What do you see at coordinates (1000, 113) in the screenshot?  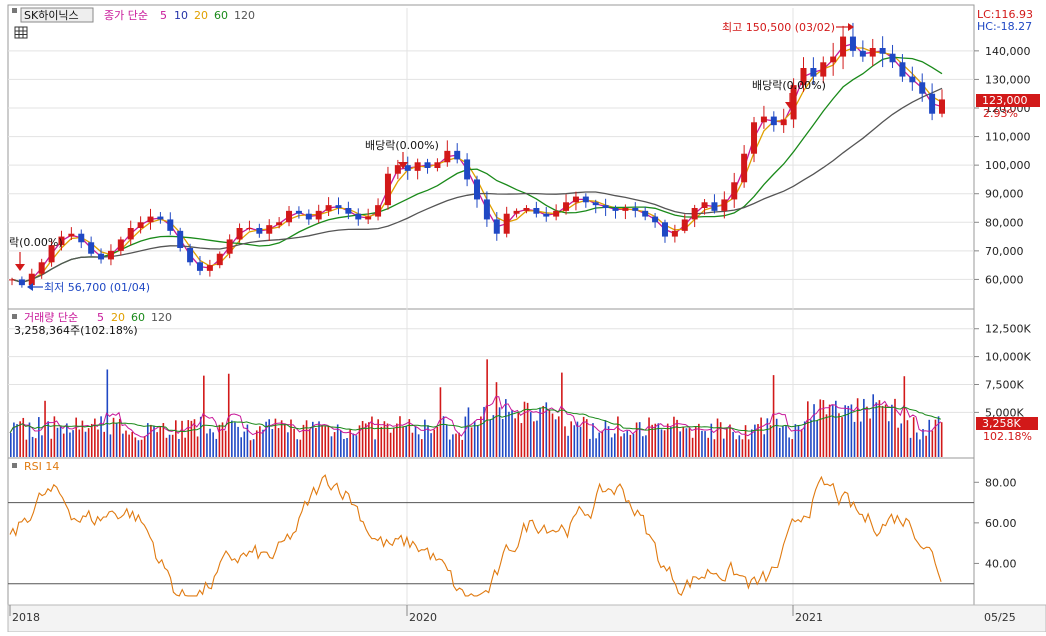 I see `current-change: 2.93%` at bounding box center [1000, 113].